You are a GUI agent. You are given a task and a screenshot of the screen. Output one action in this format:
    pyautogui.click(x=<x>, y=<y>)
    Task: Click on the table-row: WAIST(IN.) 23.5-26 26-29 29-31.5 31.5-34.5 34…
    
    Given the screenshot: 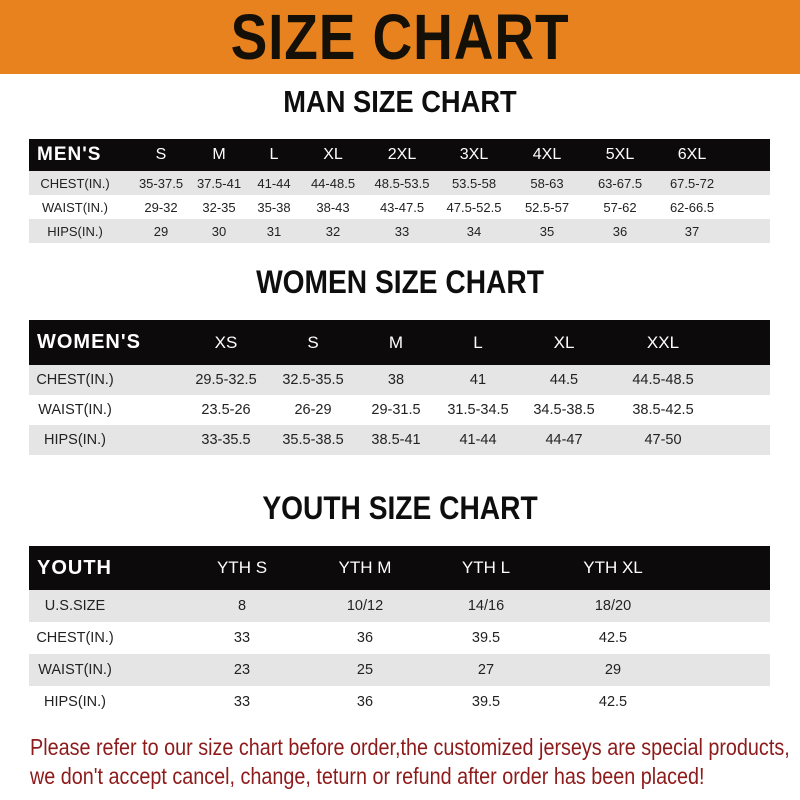 What is the action you would take?
    pyautogui.click(x=399, y=410)
    